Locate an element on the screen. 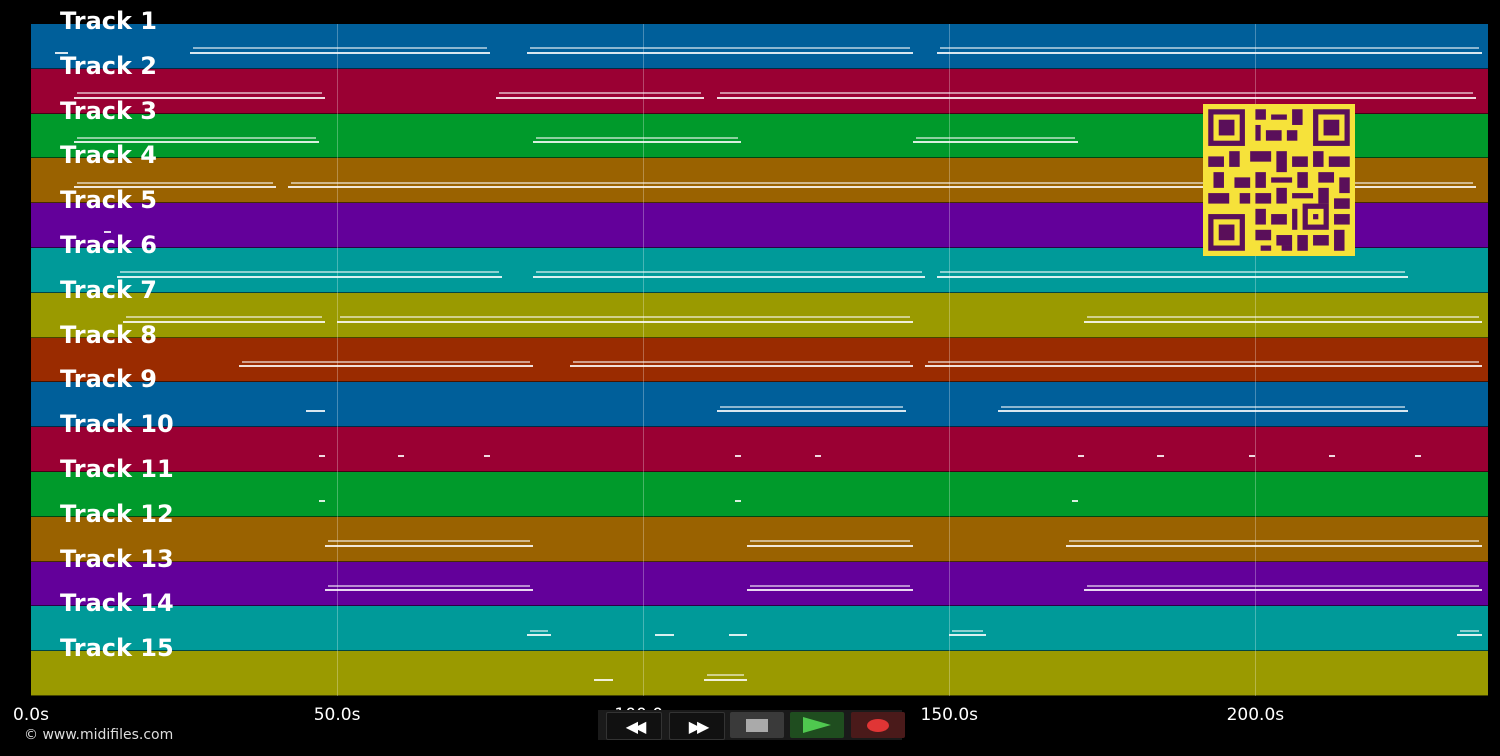 The image size is (1500, 756). record-icon is located at coordinates (878, 725).